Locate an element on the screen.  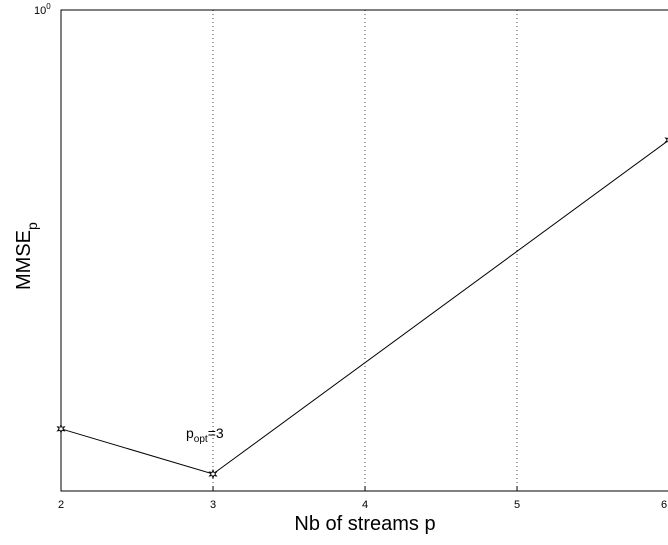
x-tick-label-6: 6 is located at coordinates (664, 505).